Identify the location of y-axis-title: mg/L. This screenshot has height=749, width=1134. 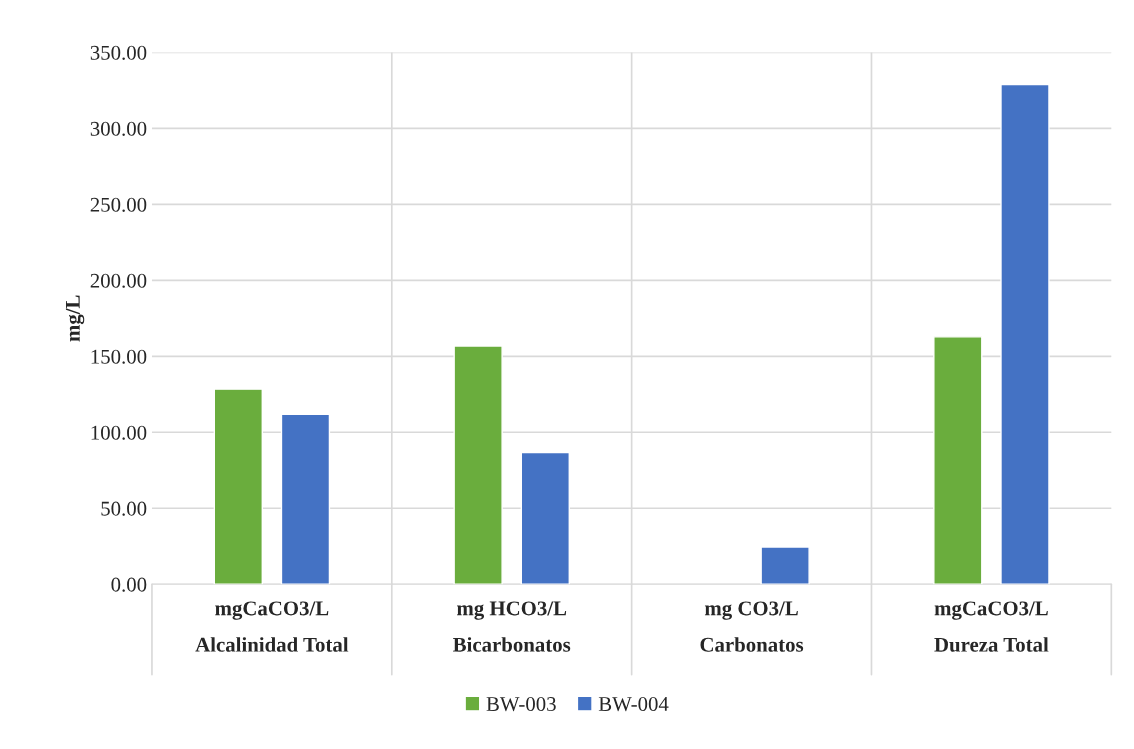
(75, 318).